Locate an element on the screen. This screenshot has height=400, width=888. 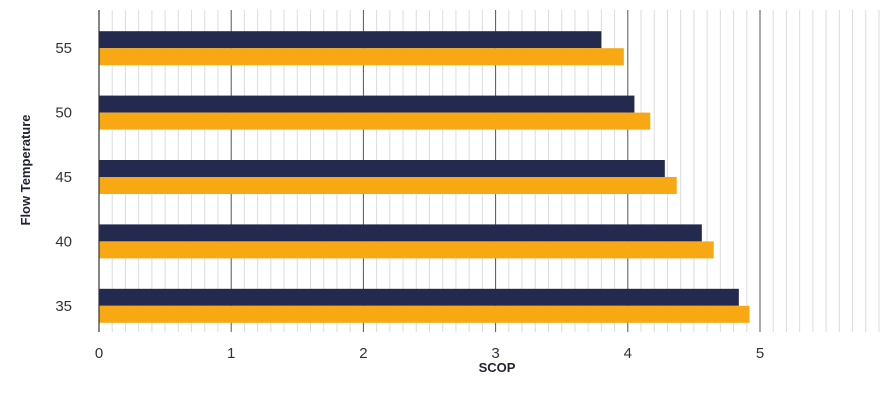
x-tick-label: 3 is located at coordinates (495, 353).